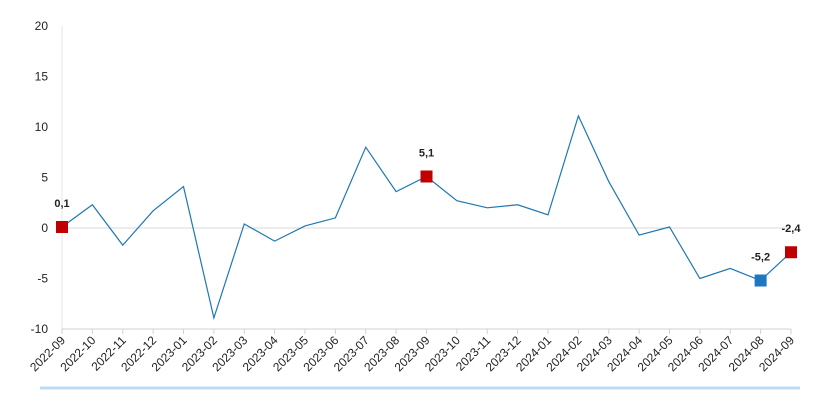 The height and width of the screenshot is (408, 828). I want to click on data-label: -2,4, so click(792, 229).